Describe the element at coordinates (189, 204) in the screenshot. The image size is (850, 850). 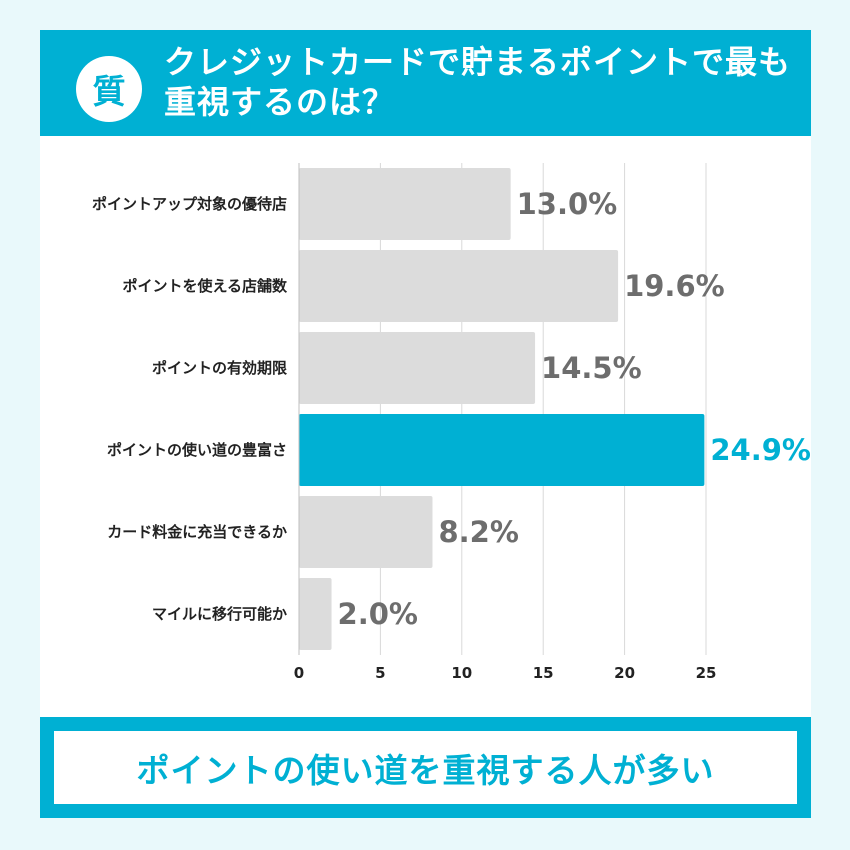
I see `category-label-0: ポイントアップ対象の優待店` at that location.